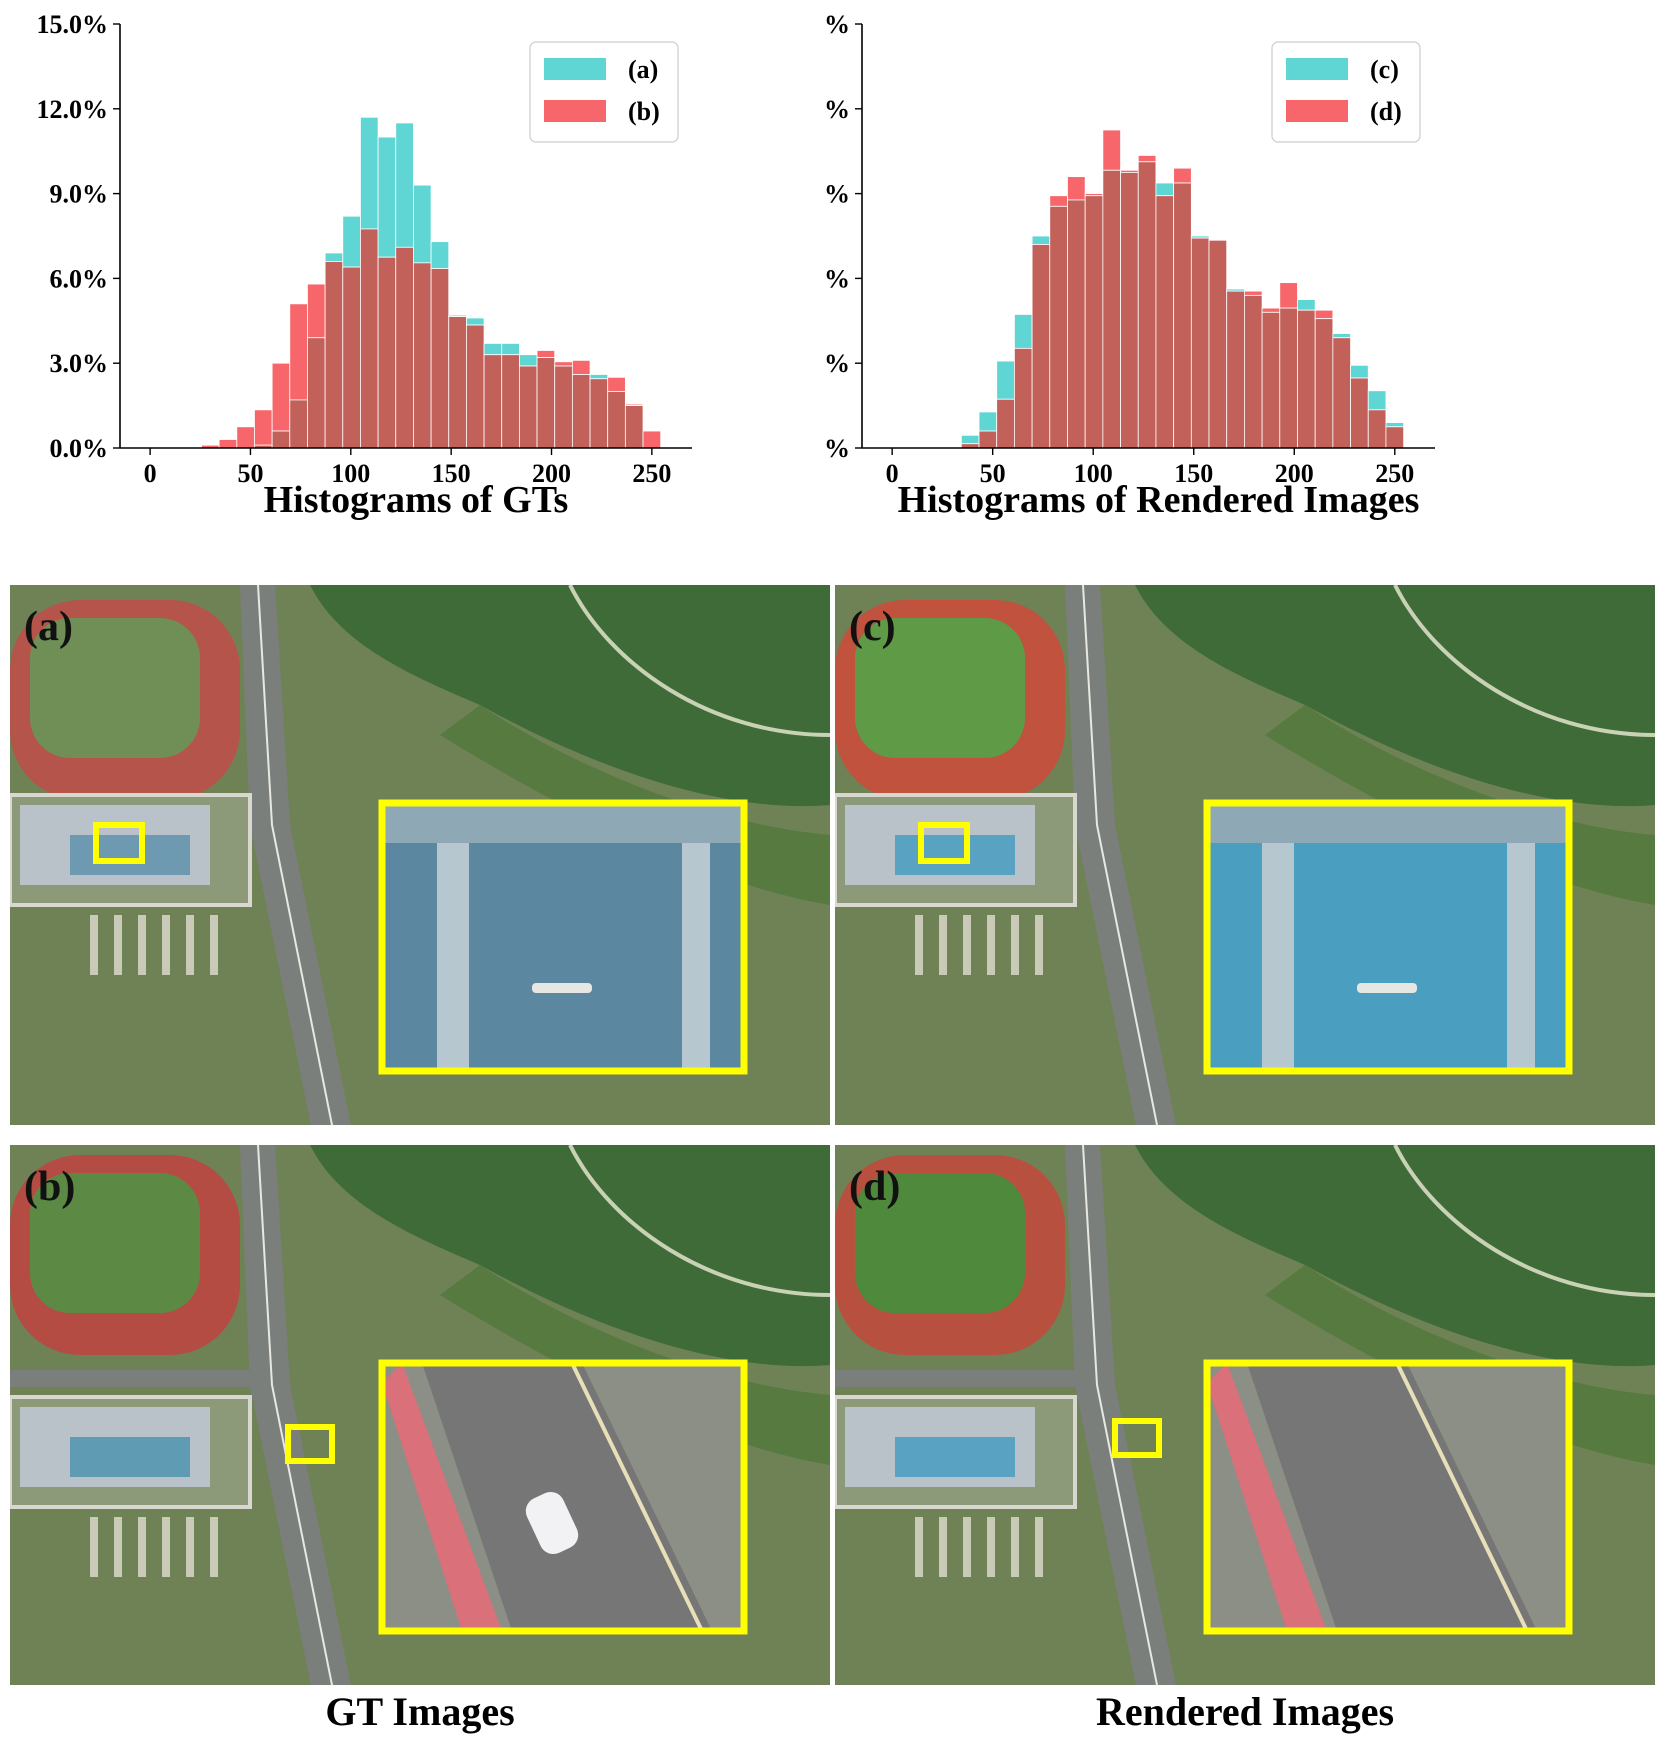 The width and height of the screenshot is (1660, 1740). I want to click on building-glass, so click(130, 1457).